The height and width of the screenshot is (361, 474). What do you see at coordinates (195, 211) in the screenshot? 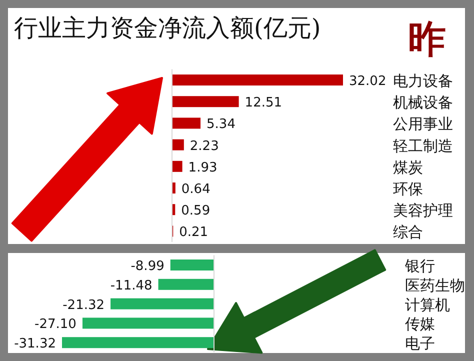
I see `data-label: 0.59` at bounding box center [195, 211].